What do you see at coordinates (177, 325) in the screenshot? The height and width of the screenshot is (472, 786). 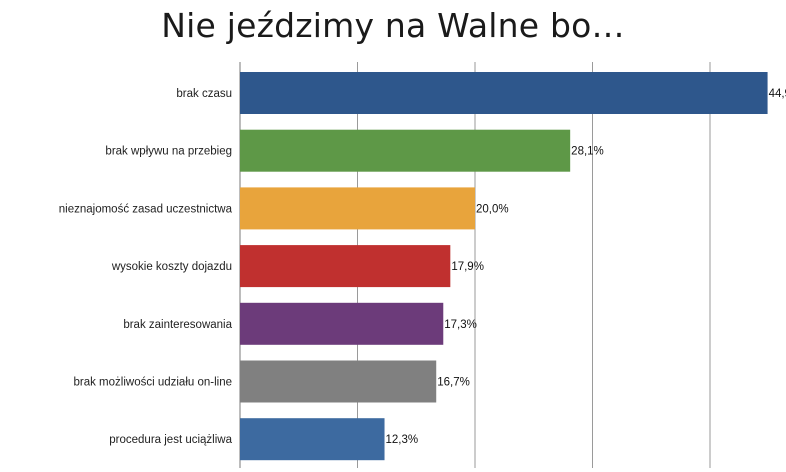 I see `category-label: brak zainteresowania` at bounding box center [177, 325].